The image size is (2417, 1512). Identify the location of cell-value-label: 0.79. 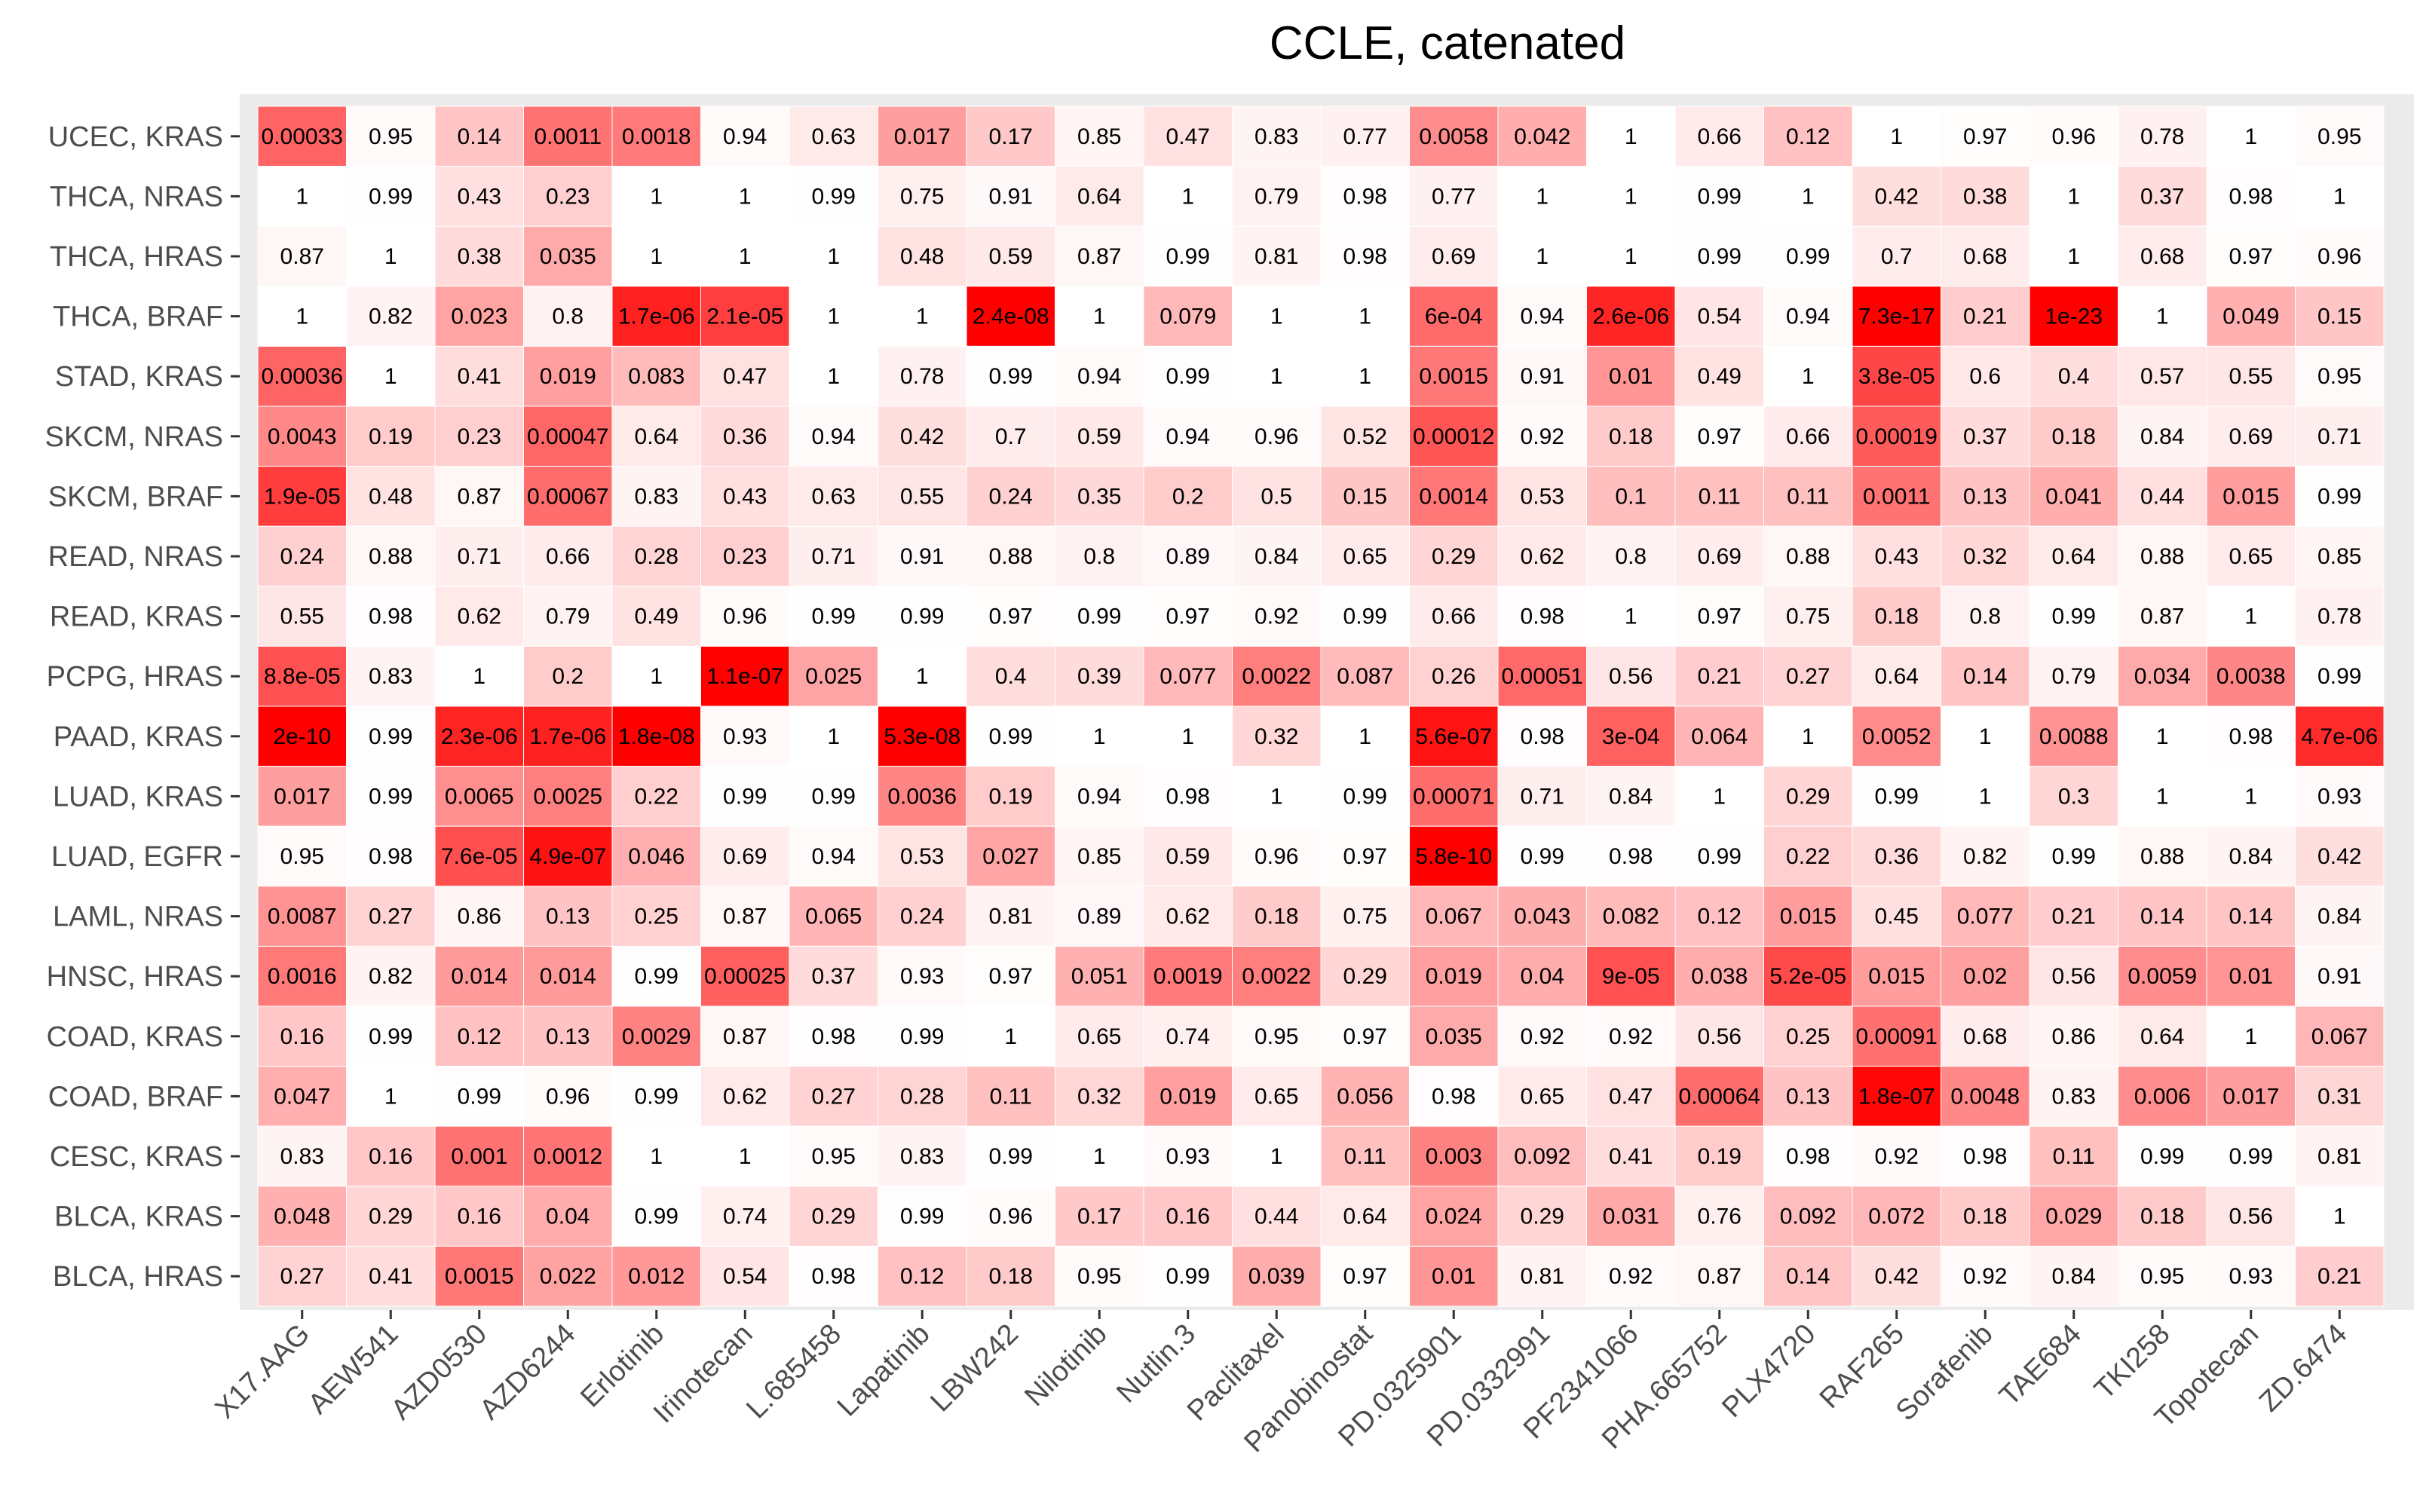
(1276, 196).